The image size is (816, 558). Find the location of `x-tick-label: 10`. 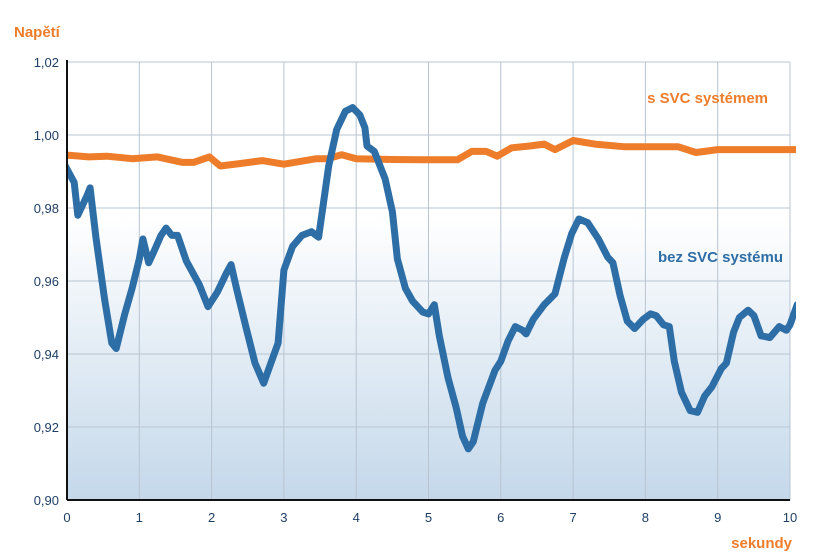

x-tick-label: 10 is located at coordinates (790, 517).